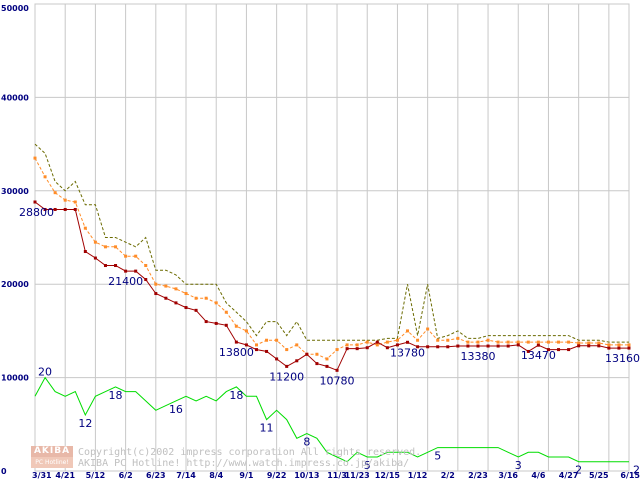 The width and height of the screenshot is (640, 480). Describe the element at coordinates (45, 372) in the screenshot. I see `data-label-shops: 20` at that location.